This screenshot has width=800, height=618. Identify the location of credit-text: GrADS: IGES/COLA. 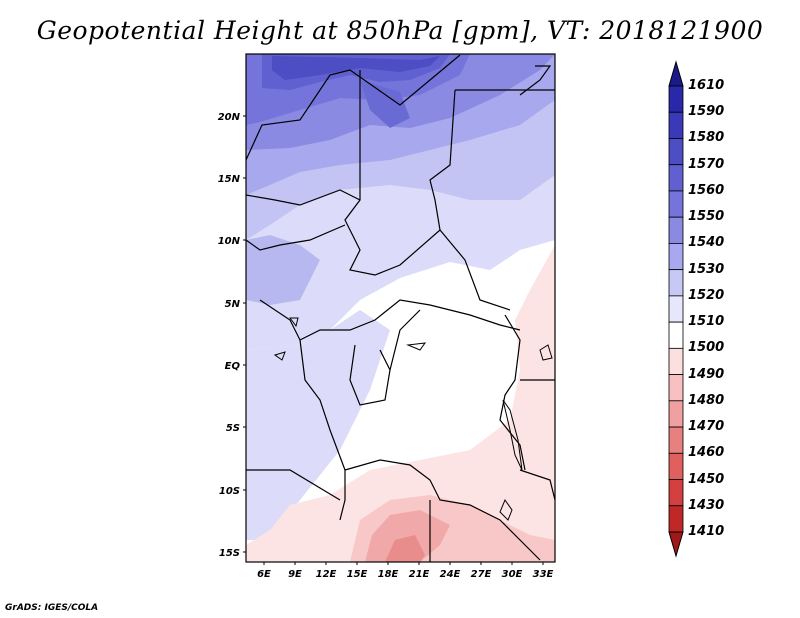
(52, 608).